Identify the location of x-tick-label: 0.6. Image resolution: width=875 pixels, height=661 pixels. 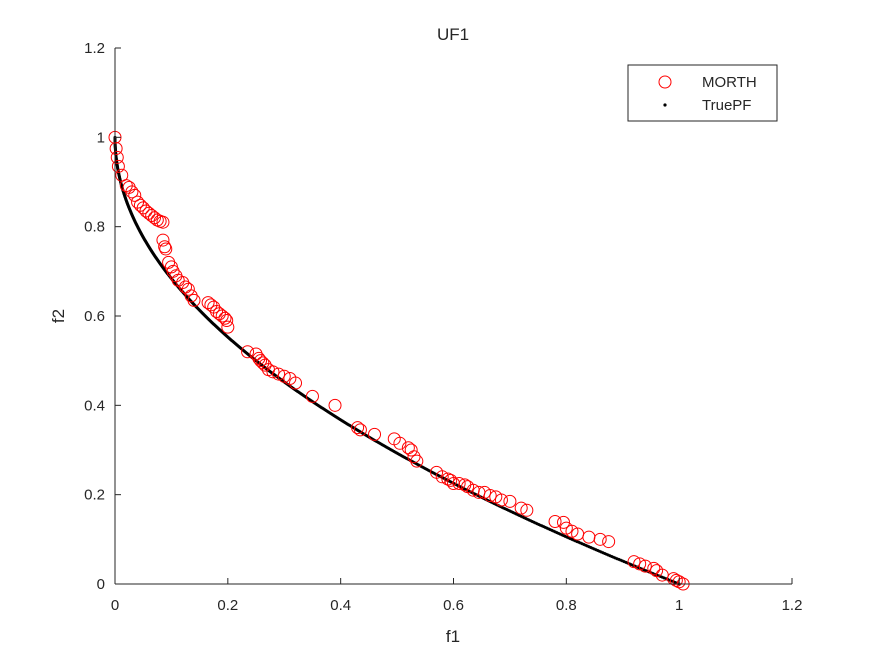
(453, 605).